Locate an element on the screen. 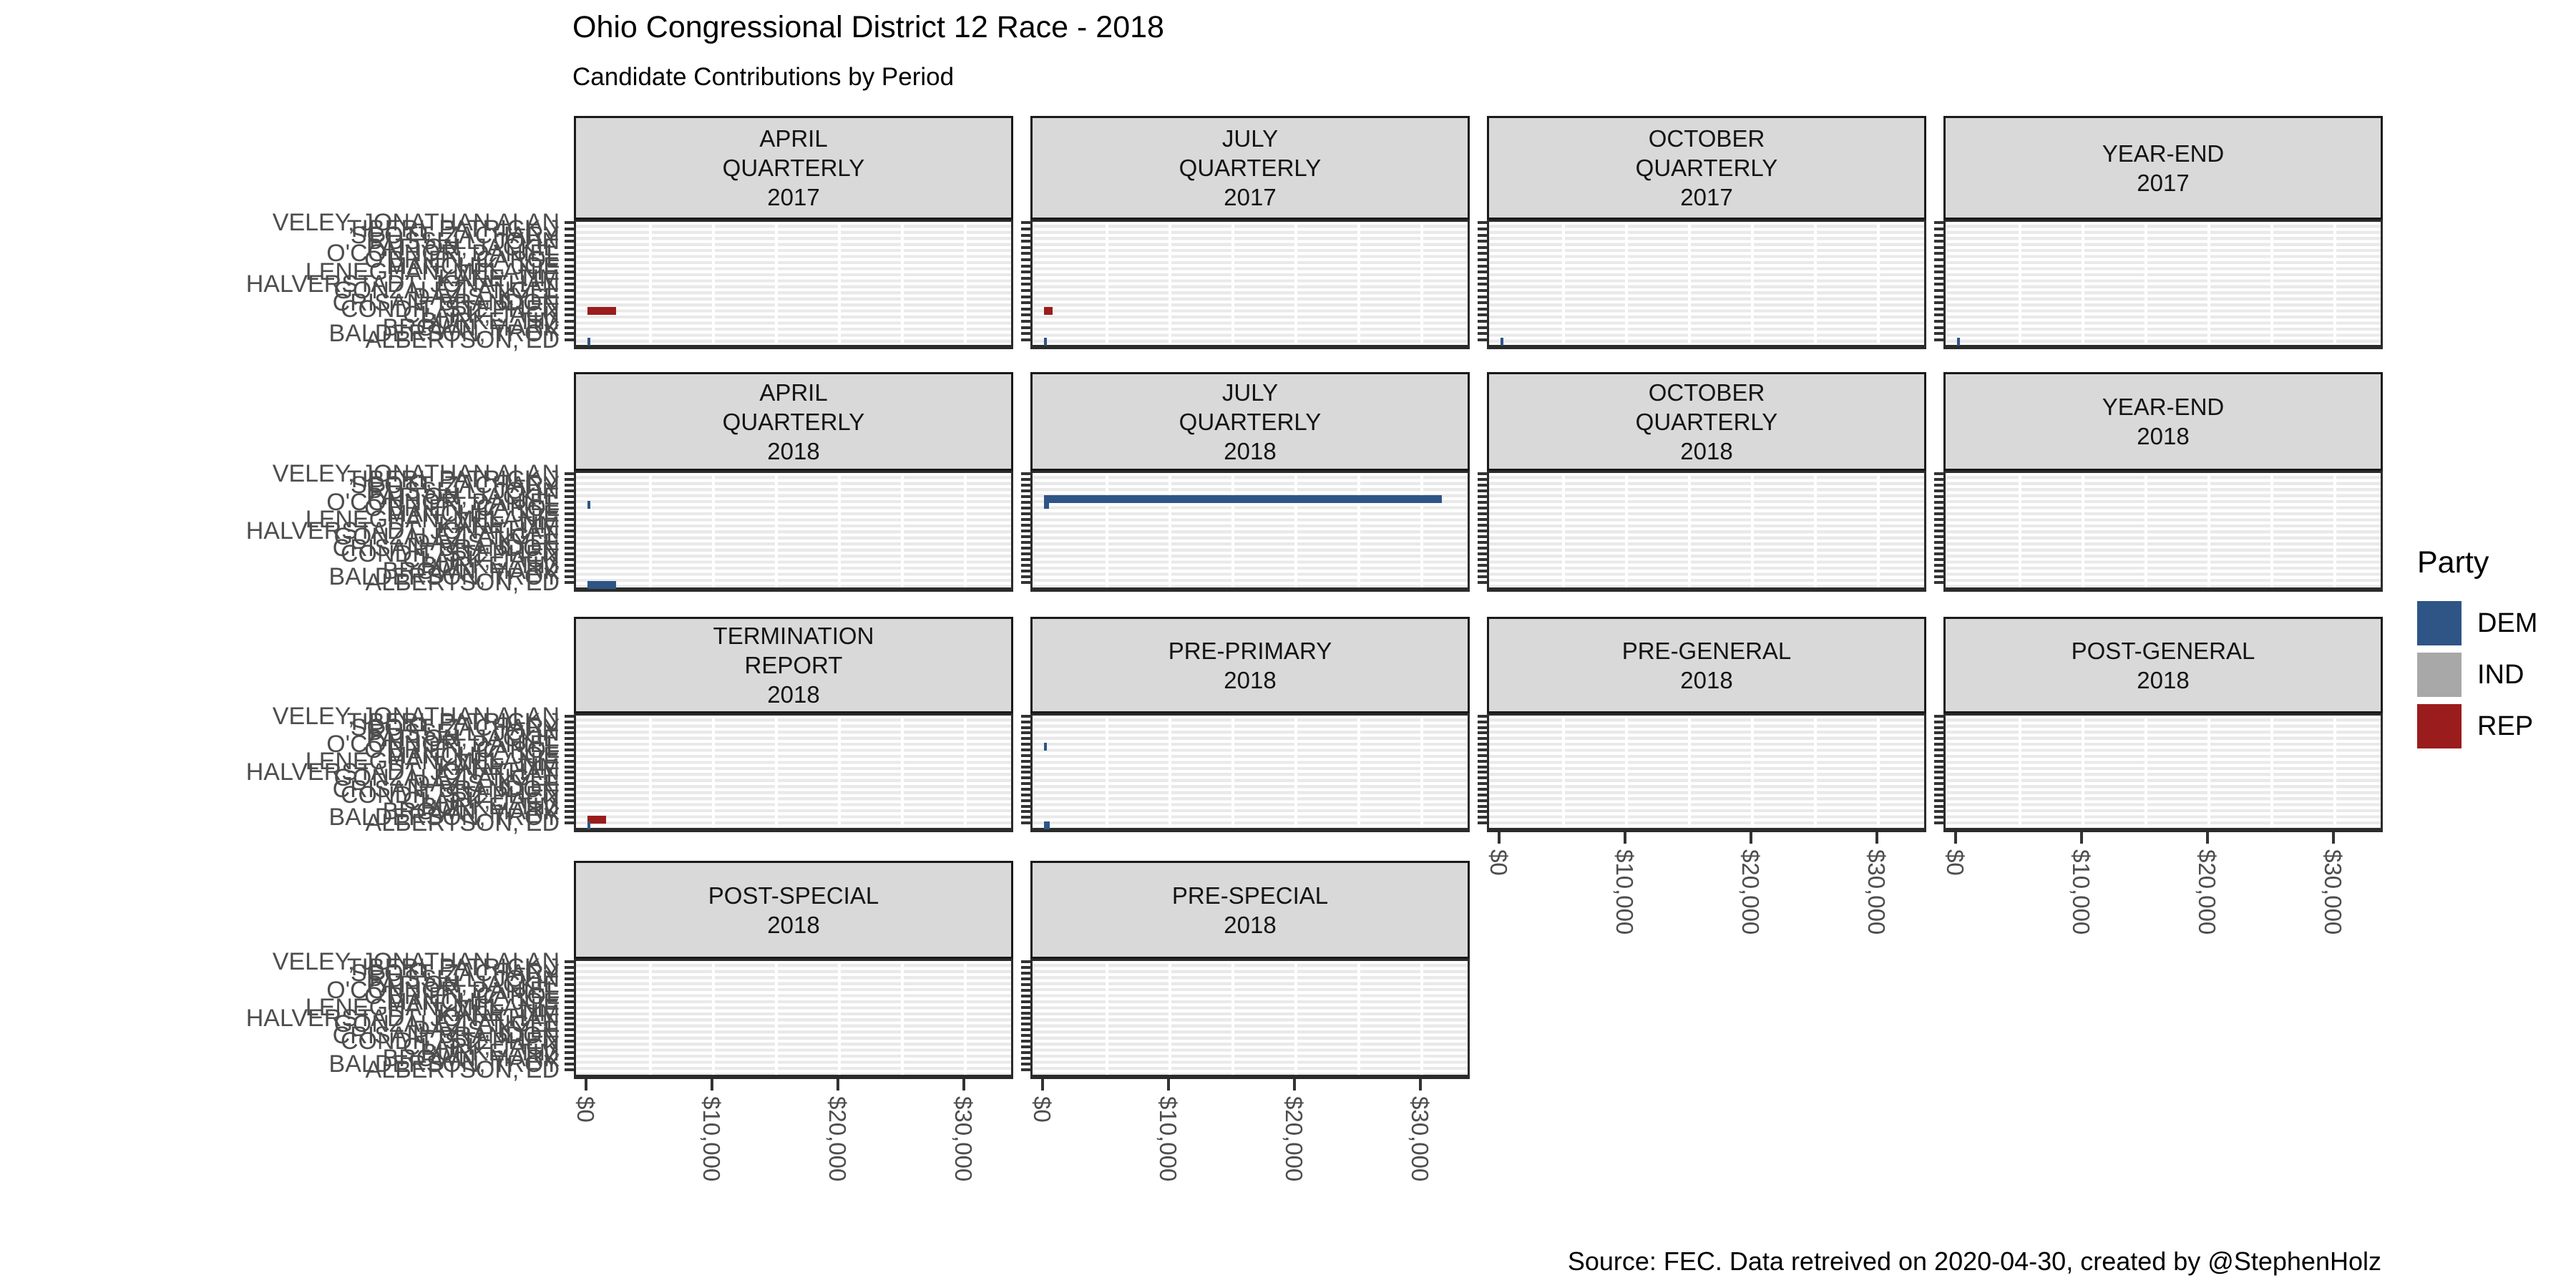  y-axis-candidate-label: CLARK, JACK is located at coordinates (481, 559).